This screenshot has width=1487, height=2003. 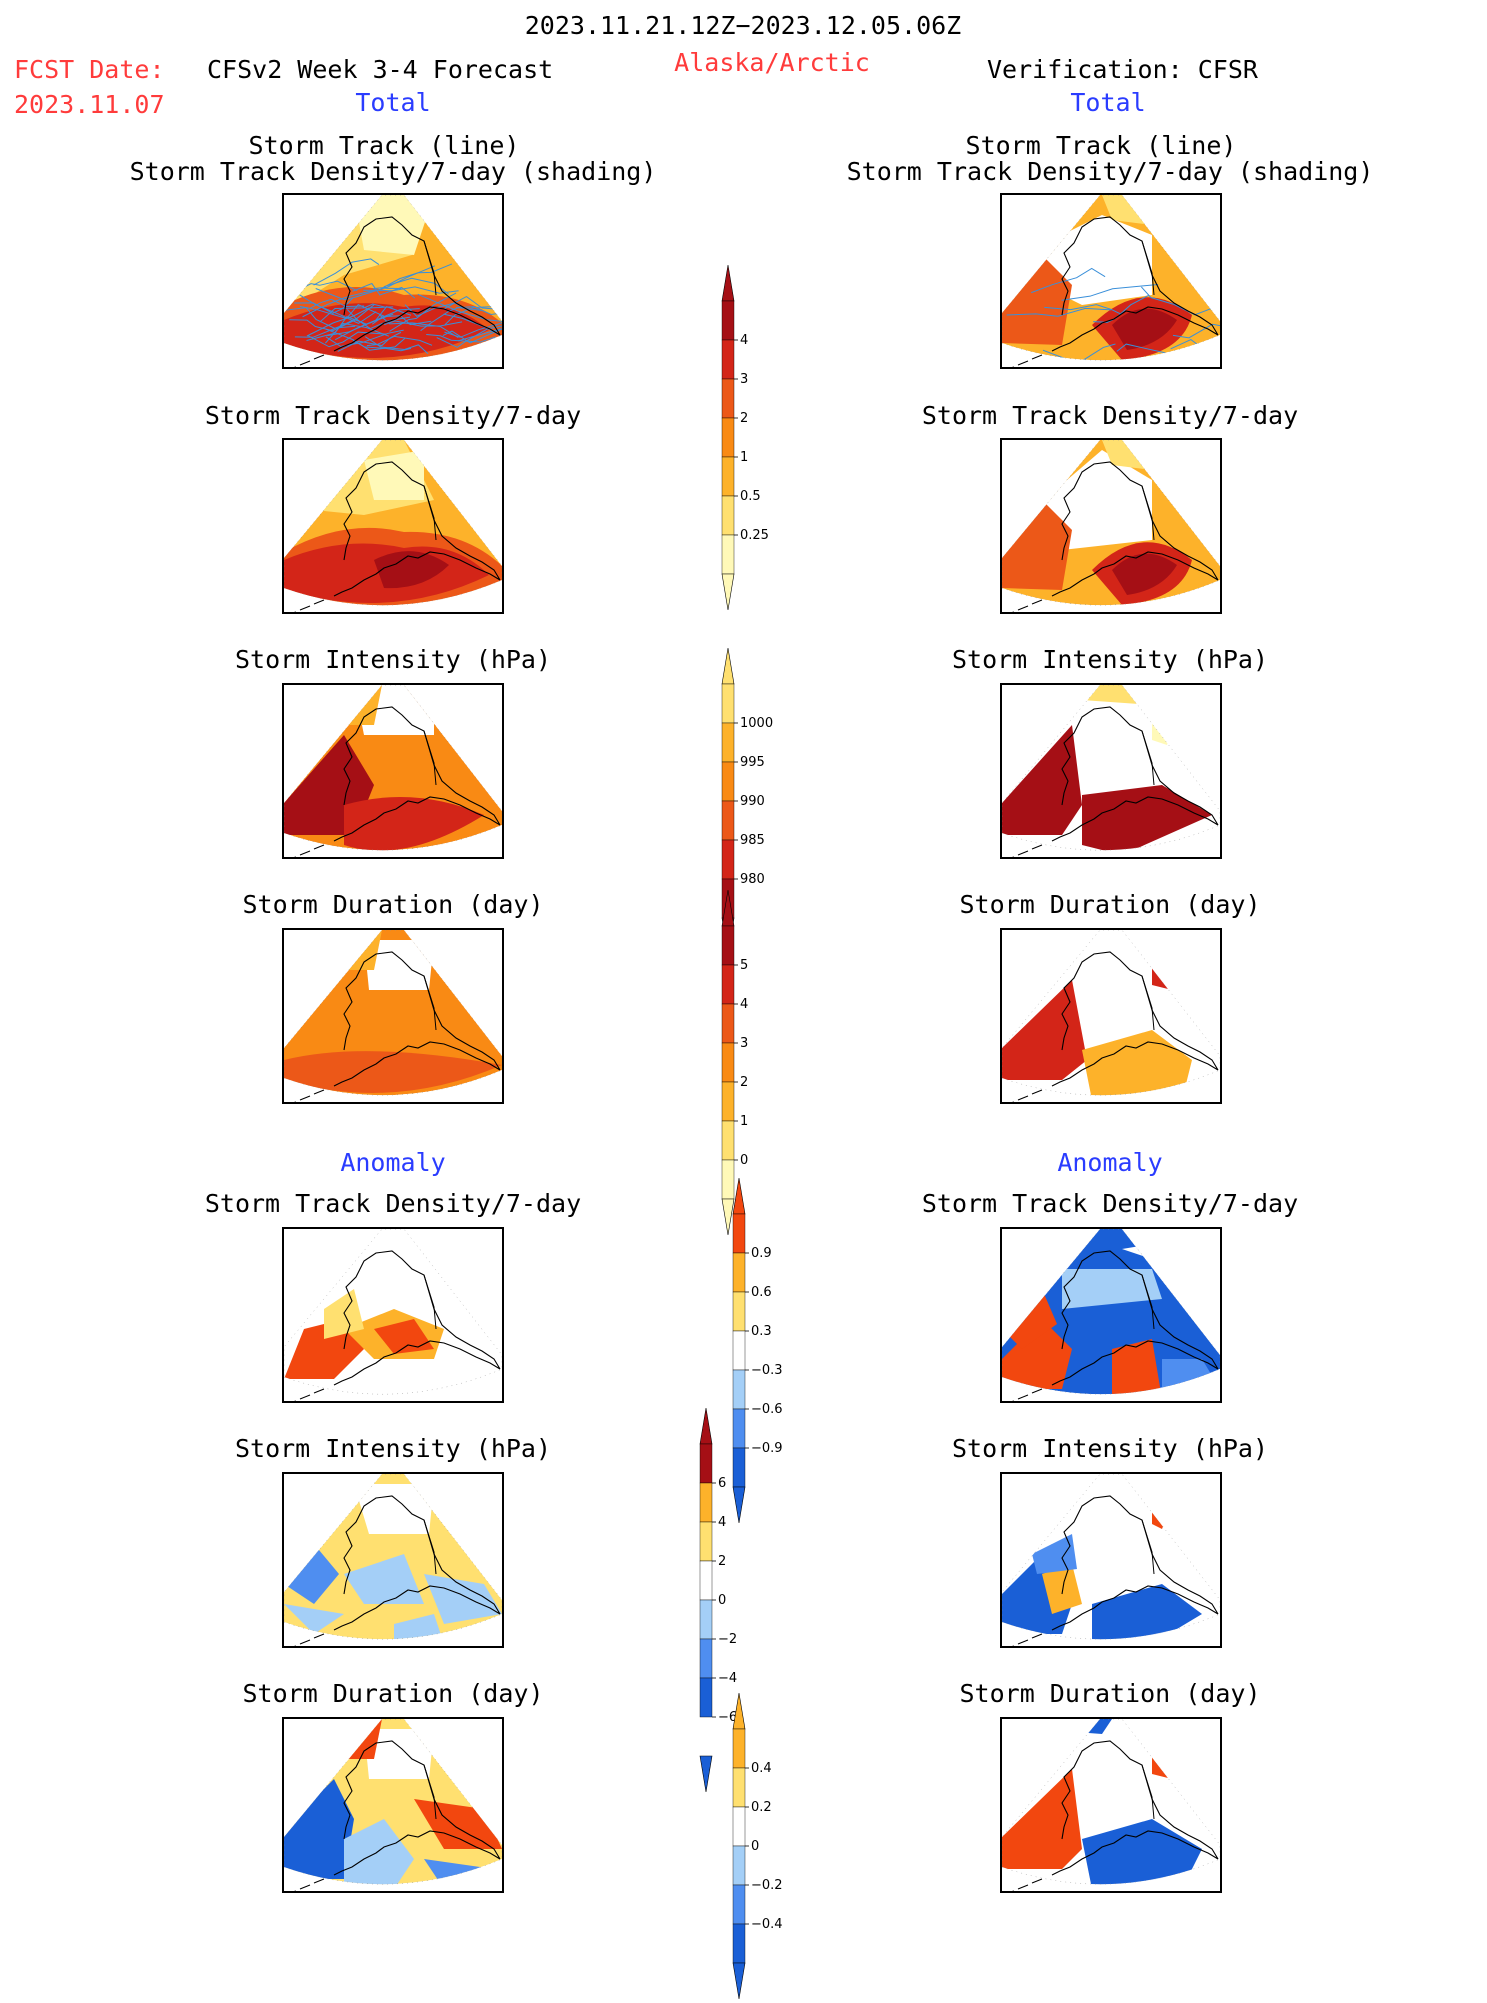 I want to click on left-track-shading-title: Storm Track Density/7-day (shading), so click(x=393, y=171).